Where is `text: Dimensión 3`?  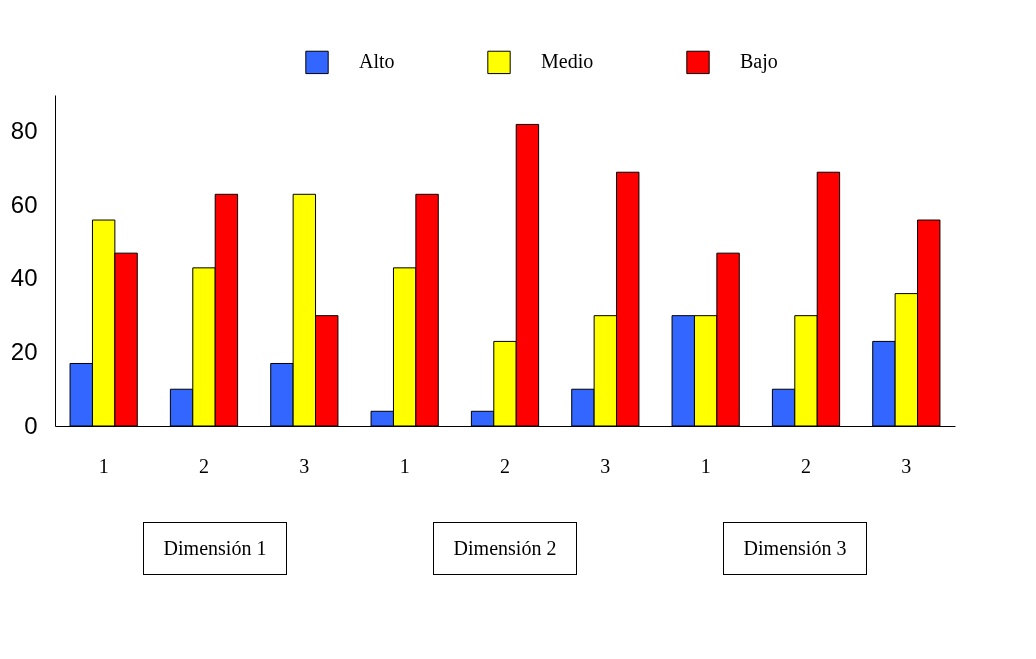
text: Dimensión 3 is located at coordinates (795, 548).